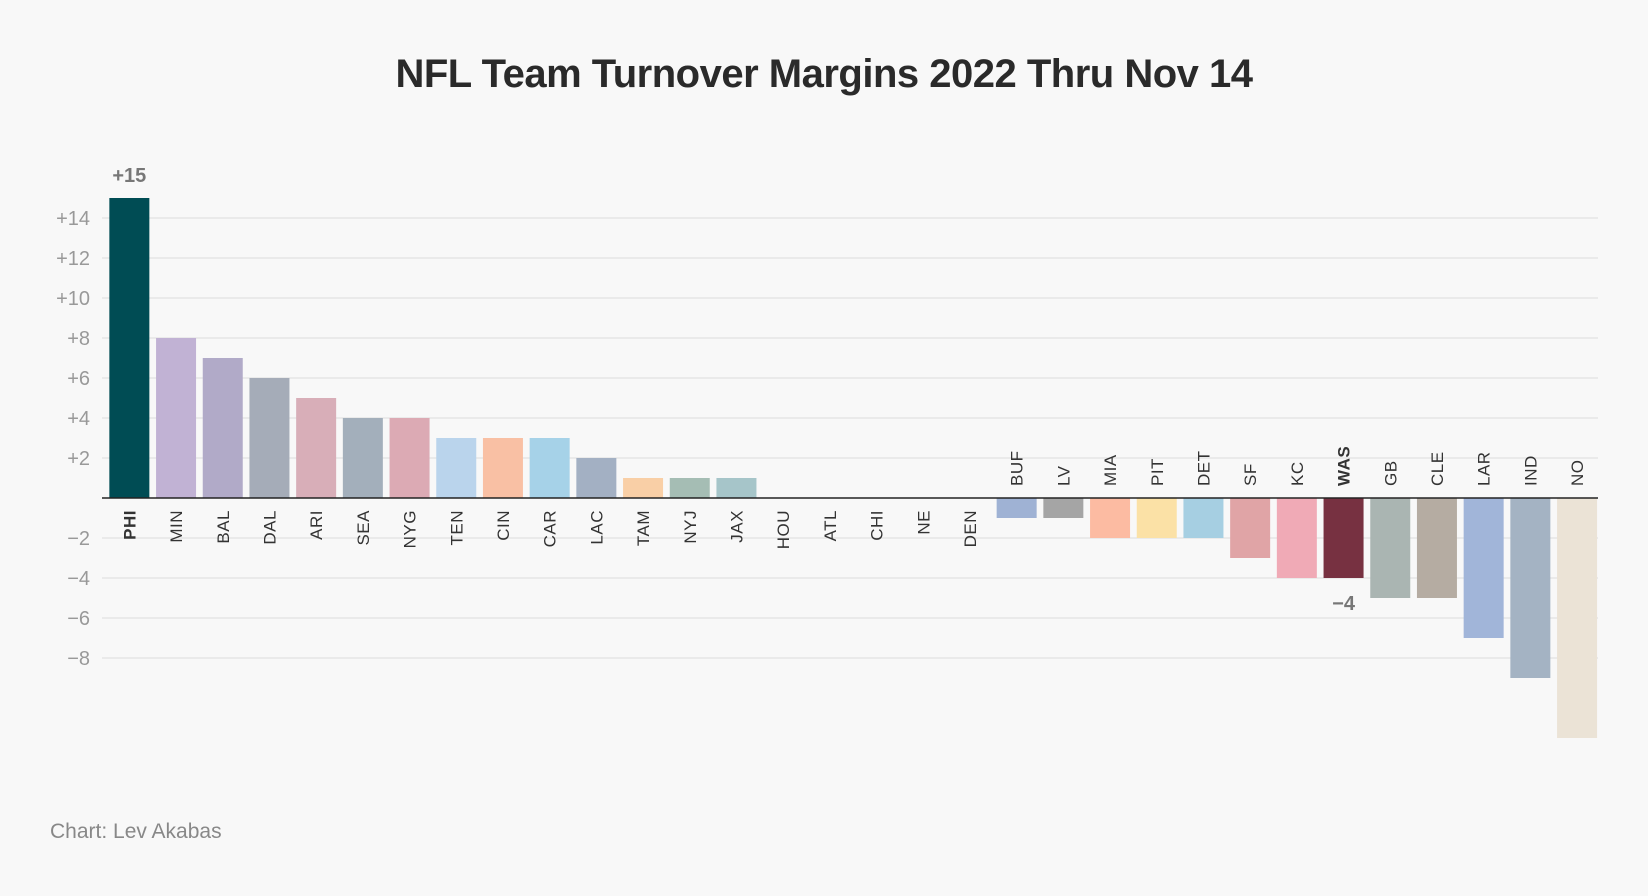 This screenshot has height=896, width=1648. I want to click on bar-sea, so click(362, 458).